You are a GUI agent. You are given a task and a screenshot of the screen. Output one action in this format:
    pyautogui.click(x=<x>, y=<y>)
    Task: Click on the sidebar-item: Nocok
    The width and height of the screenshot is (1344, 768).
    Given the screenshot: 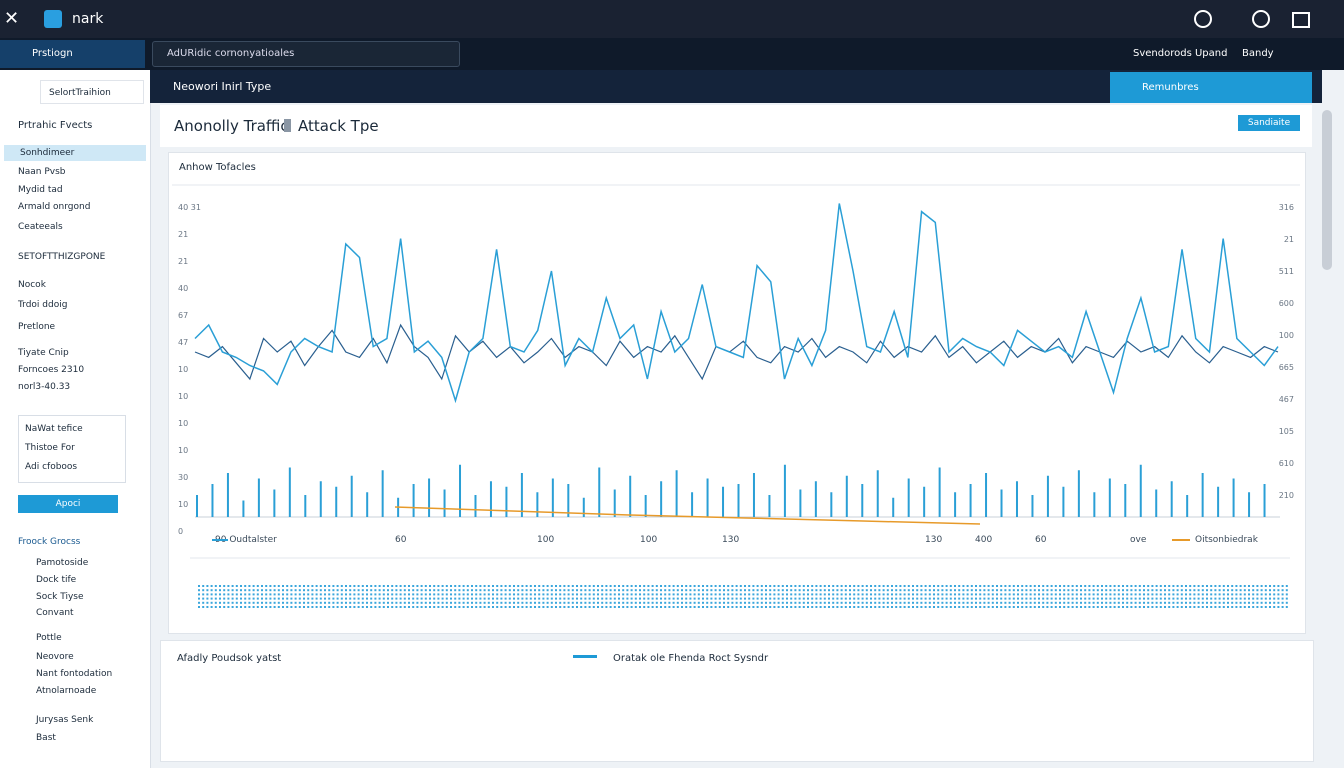 What is the action you would take?
    pyautogui.click(x=32, y=285)
    